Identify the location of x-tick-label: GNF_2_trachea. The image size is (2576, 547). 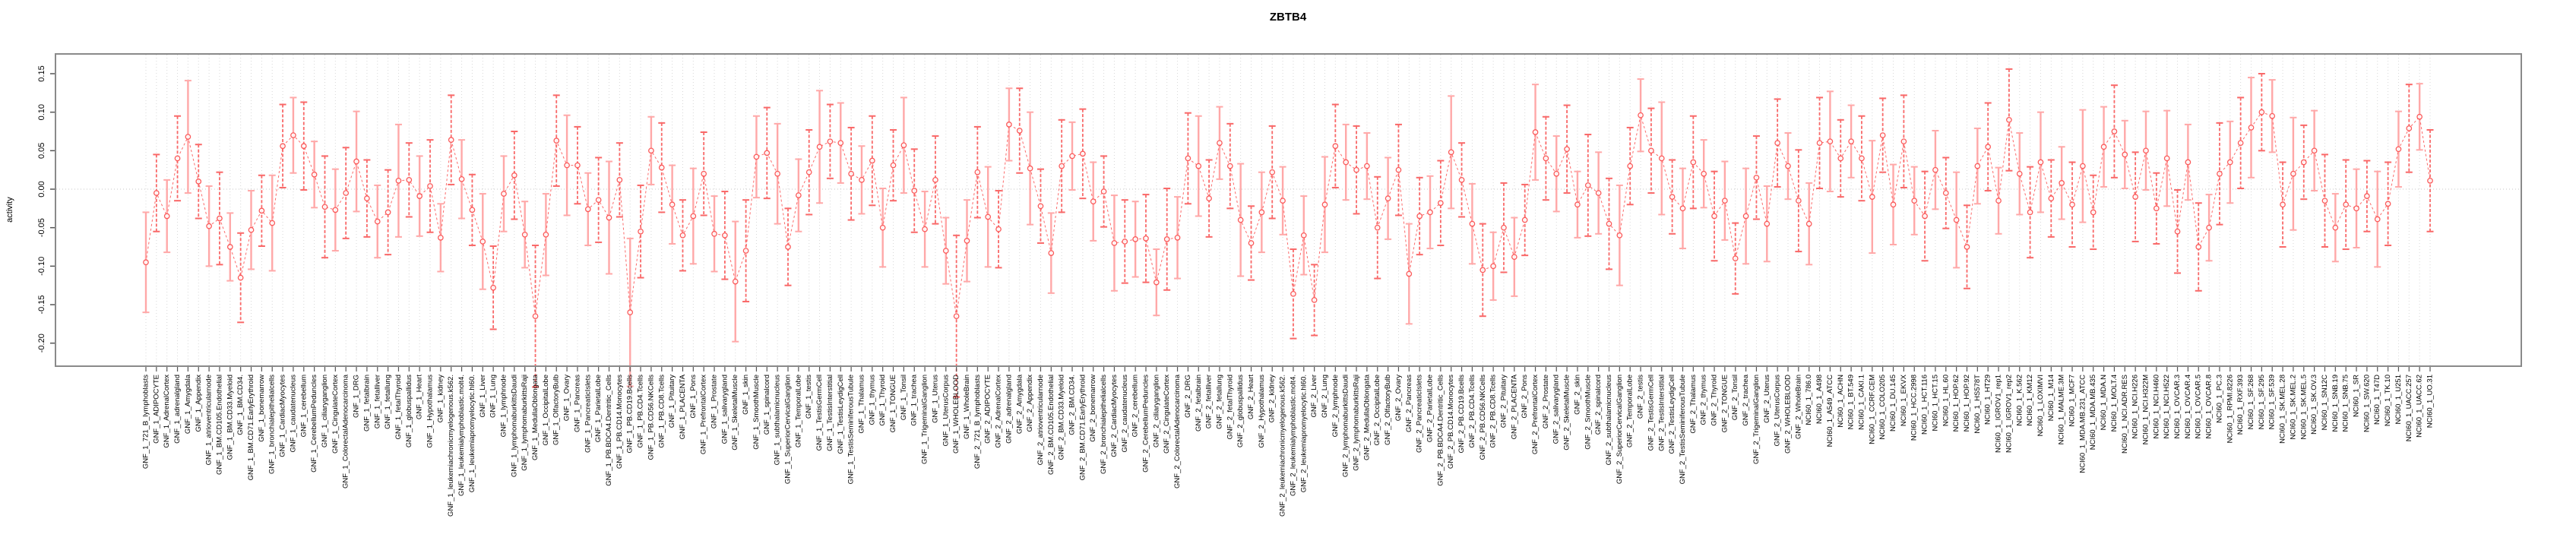
(1746, 399).